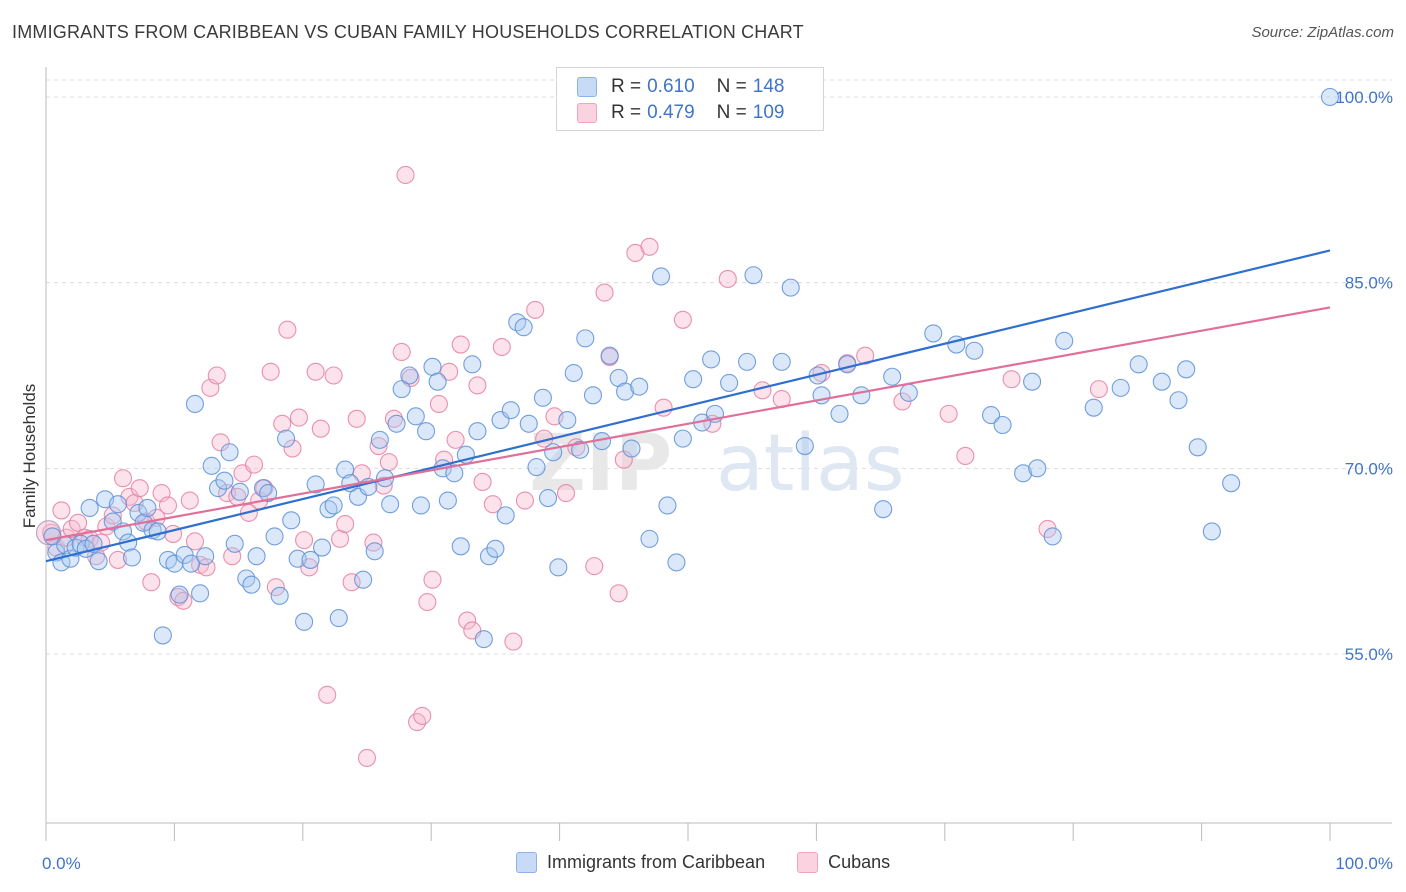  Describe the element at coordinates (1369, 654) in the screenshot. I see `y-tick-label: 55.0%` at that location.